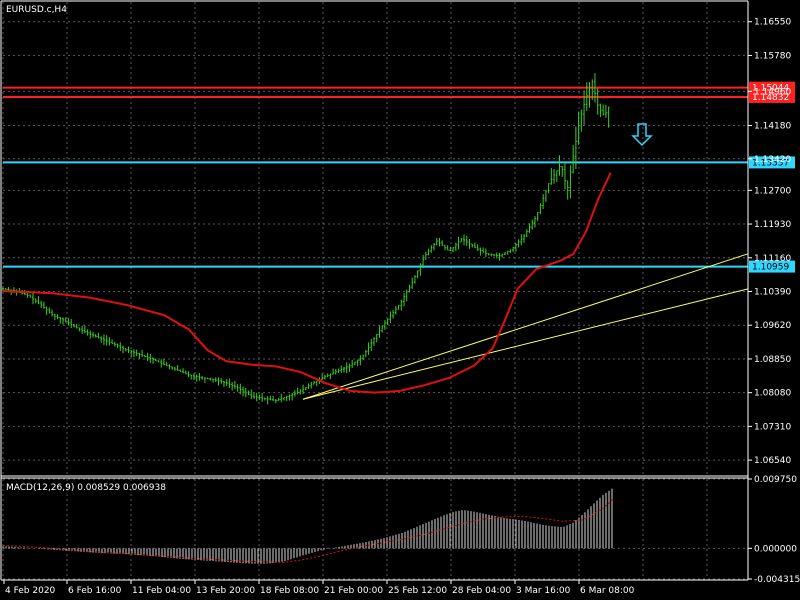 The height and width of the screenshot is (600, 800). Describe the element at coordinates (772, 191) in the screenshot. I see `y-tick-label: 1.12700` at that location.